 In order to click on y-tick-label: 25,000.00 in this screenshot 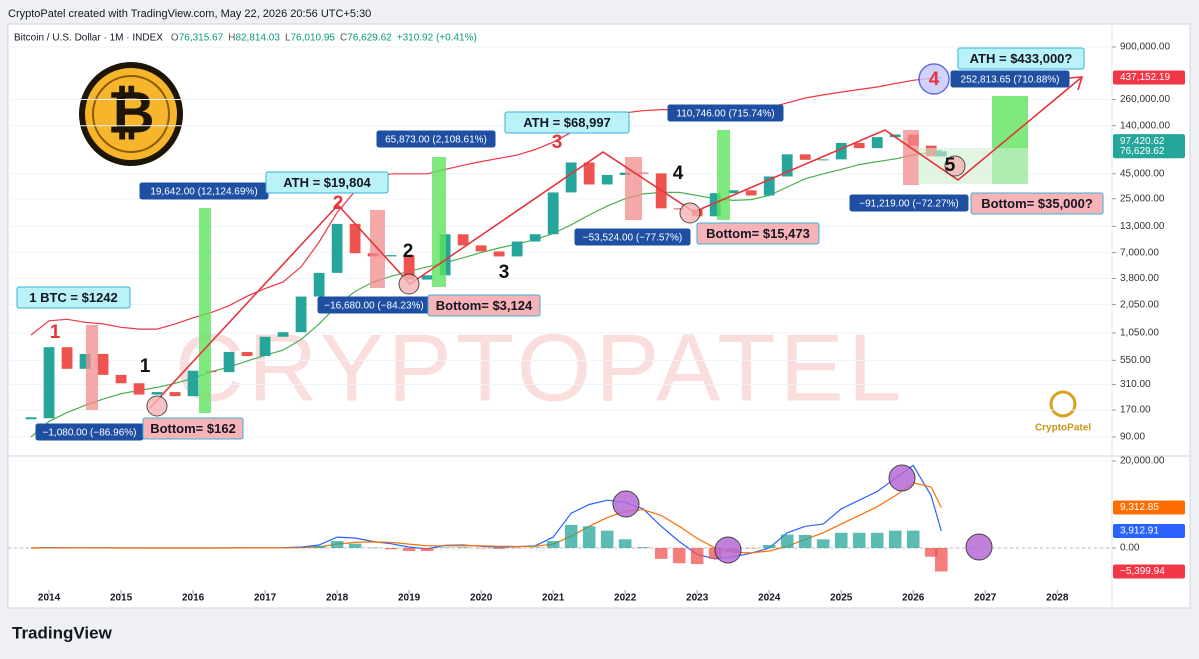, I will do `click(1142, 198)`.